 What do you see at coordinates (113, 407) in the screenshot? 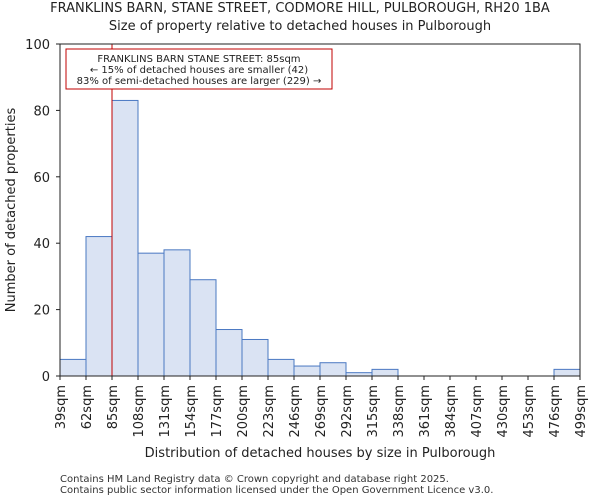
I see `x-tick-label: 85sqm` at bounding box center [113, 407].